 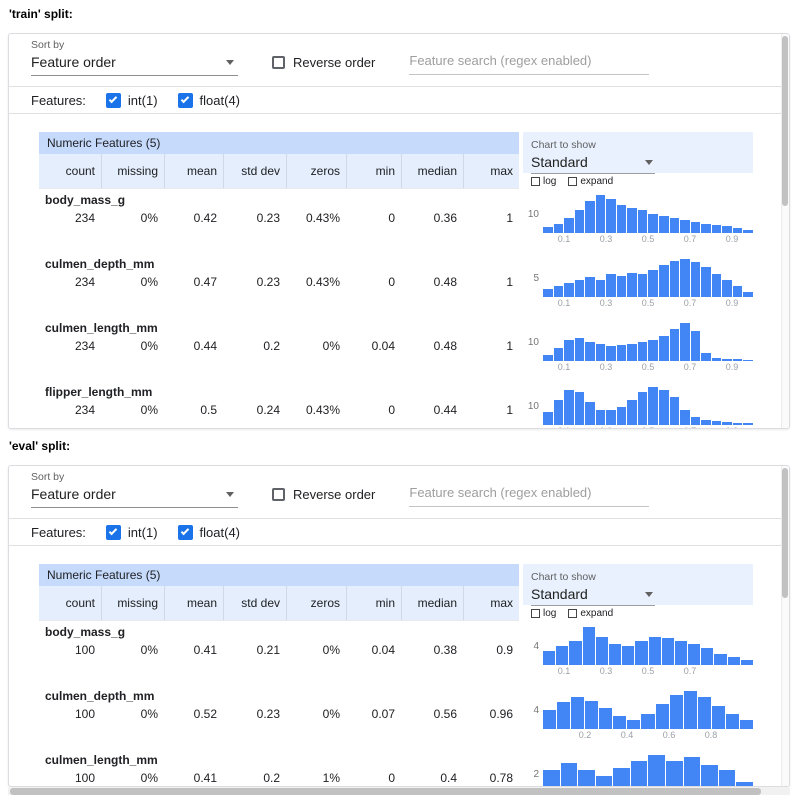 What do you see at coordinates (491, 171) in the screenshot?
I see `column-header-max: max` at bounding box center [491, 171].